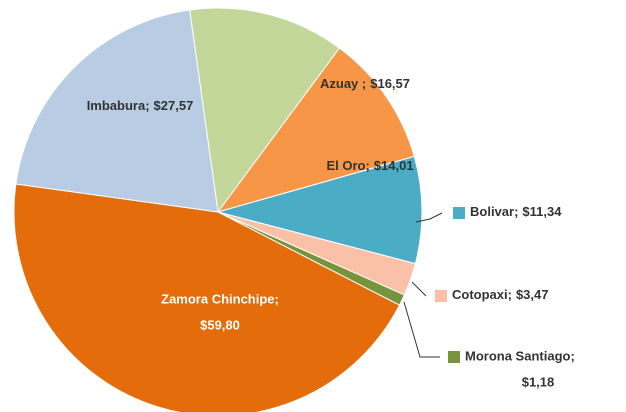 This screenshot has width=626, height=412. What do you see at coordinates (343, 83) in the screenshot?
I see `slice-label-name: Azuay ;` at bounding box center [343, 83].